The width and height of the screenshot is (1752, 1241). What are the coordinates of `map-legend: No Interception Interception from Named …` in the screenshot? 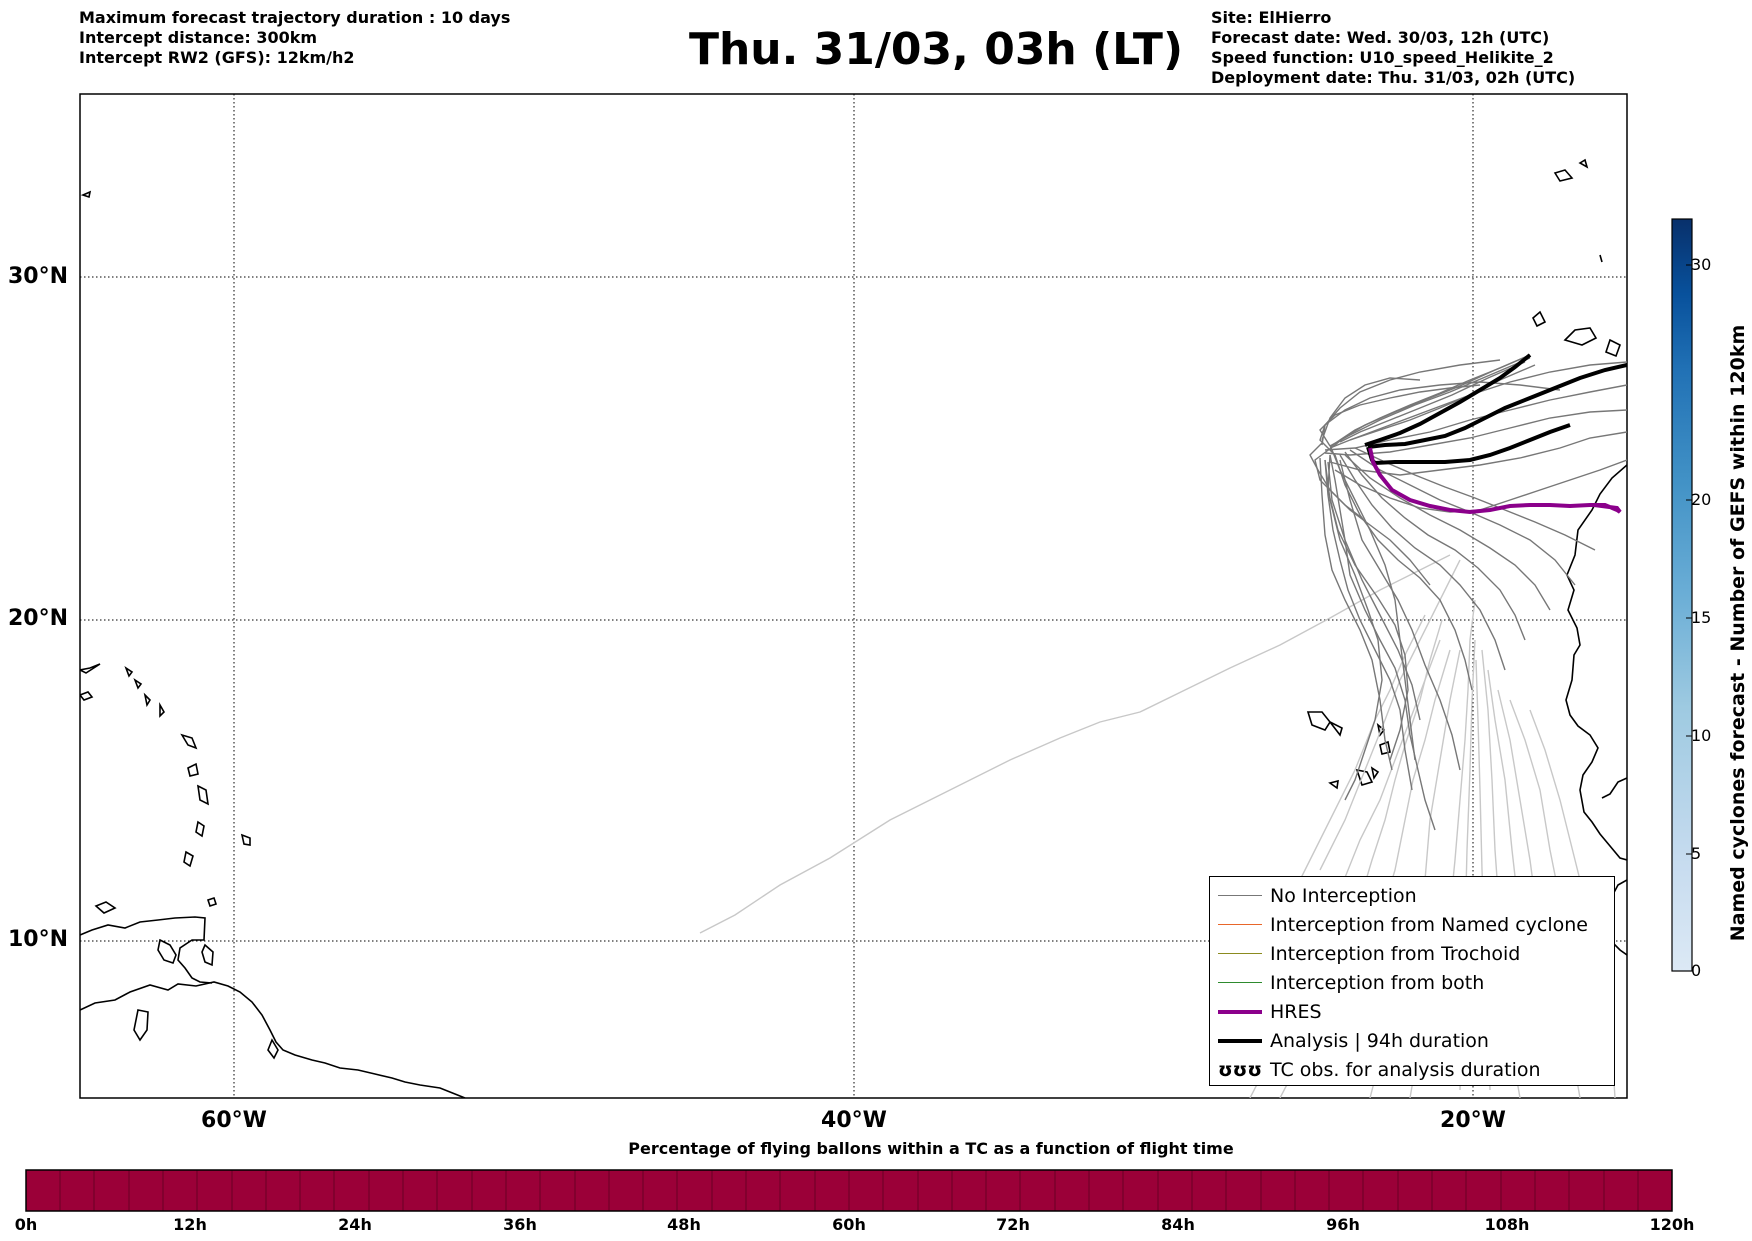 It's located at (1412, 981).